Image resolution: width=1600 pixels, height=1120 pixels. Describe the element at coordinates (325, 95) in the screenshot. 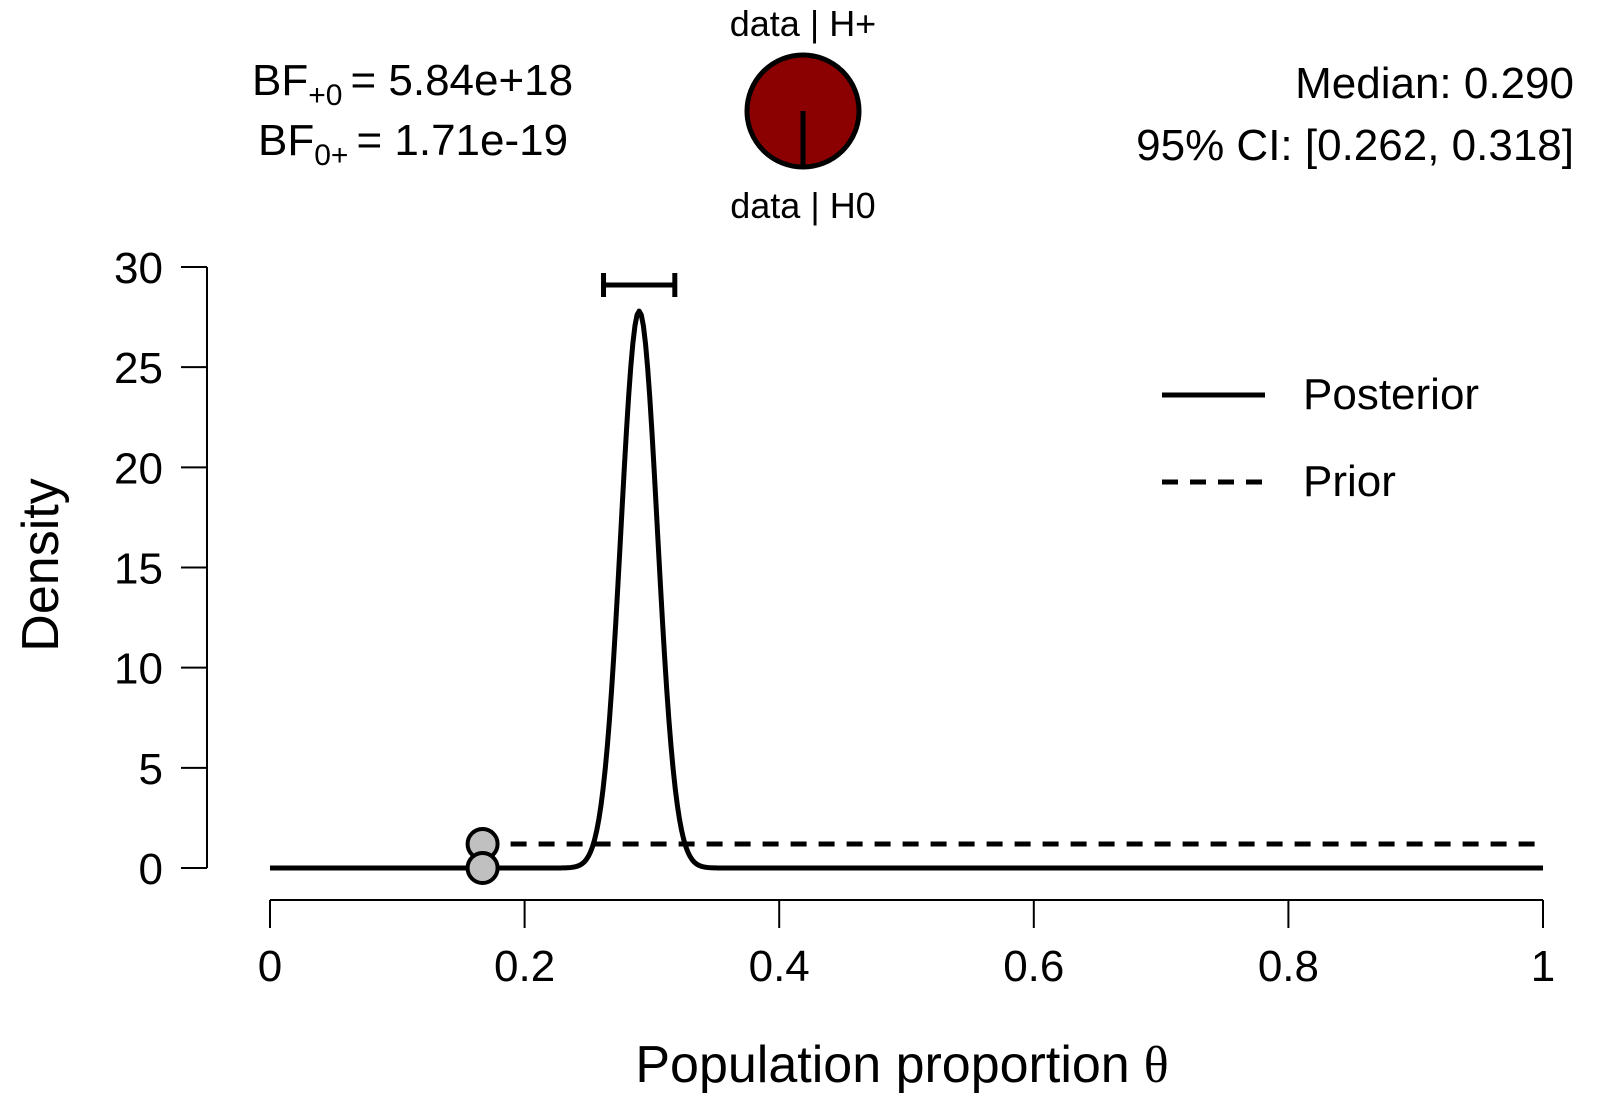

I see `bf-plus0-subscript: +0` at that location.